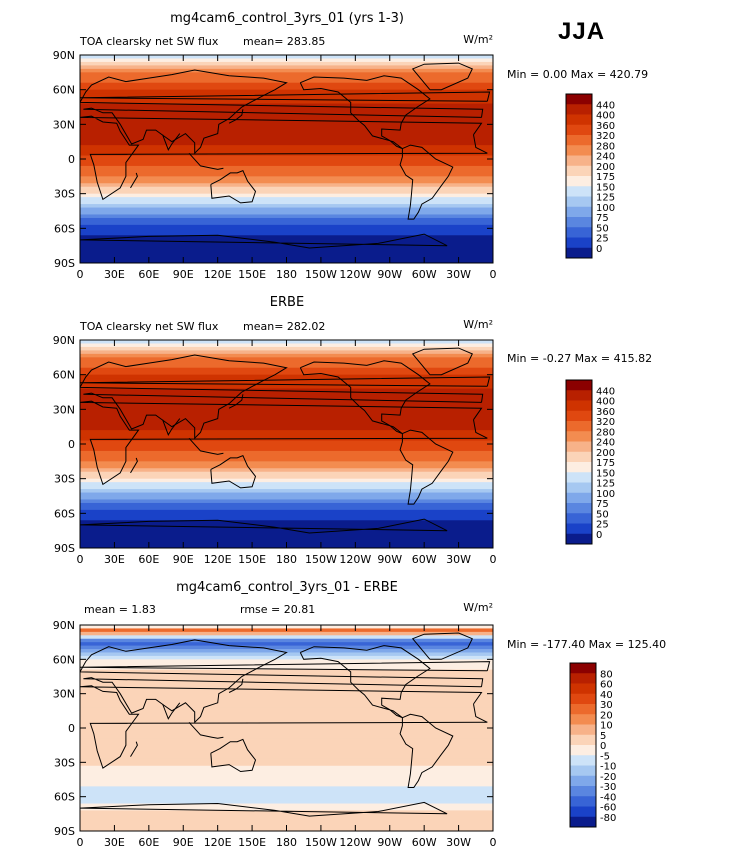 The image size is (732, 862). Describe the element at coordinates (605, 208) in the screenshot. I see `colorbar-label: 100` at that location.